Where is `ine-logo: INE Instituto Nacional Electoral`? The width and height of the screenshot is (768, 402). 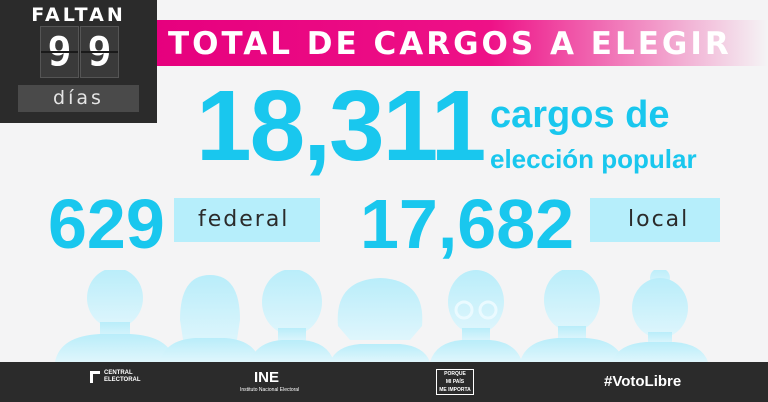
ine-logo: INE Instituto Nacional Electoral is located at coordinates (269, 381).